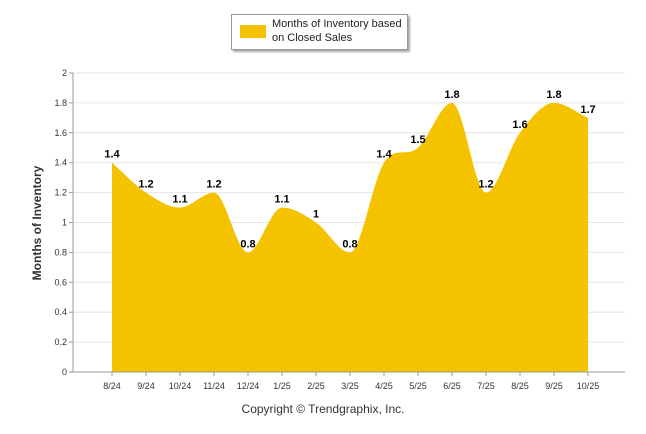 Image resolution: width=646 pixels, height=434 pixels. Describe the element at coordinates (146, 386) in the screenshot. I see `x-tick-label: 9/24` at that location.